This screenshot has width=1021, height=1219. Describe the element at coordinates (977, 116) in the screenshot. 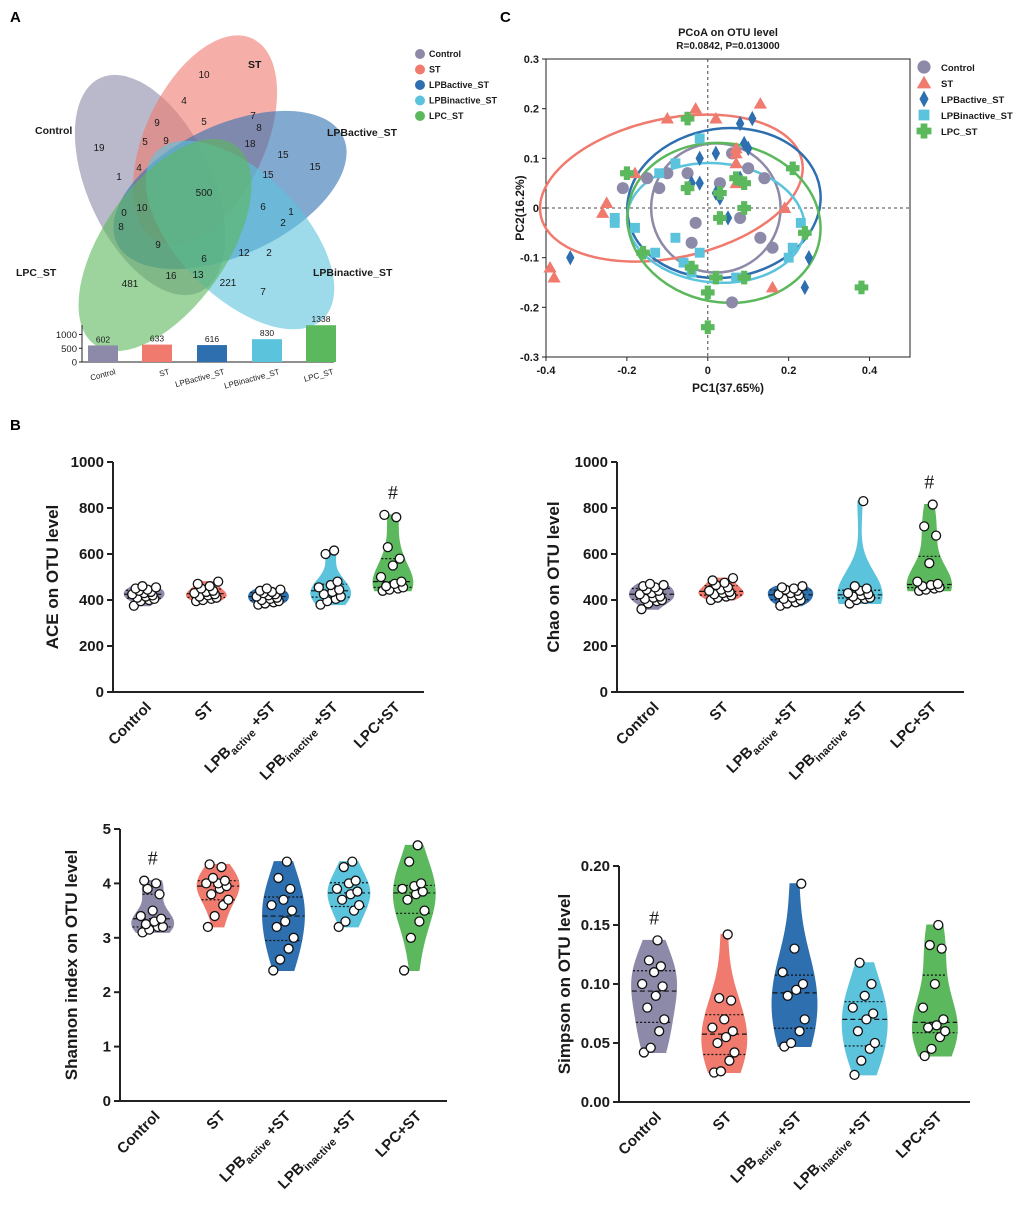

I see `pcoa-legend-label: LPBinactive_ST` at that location.